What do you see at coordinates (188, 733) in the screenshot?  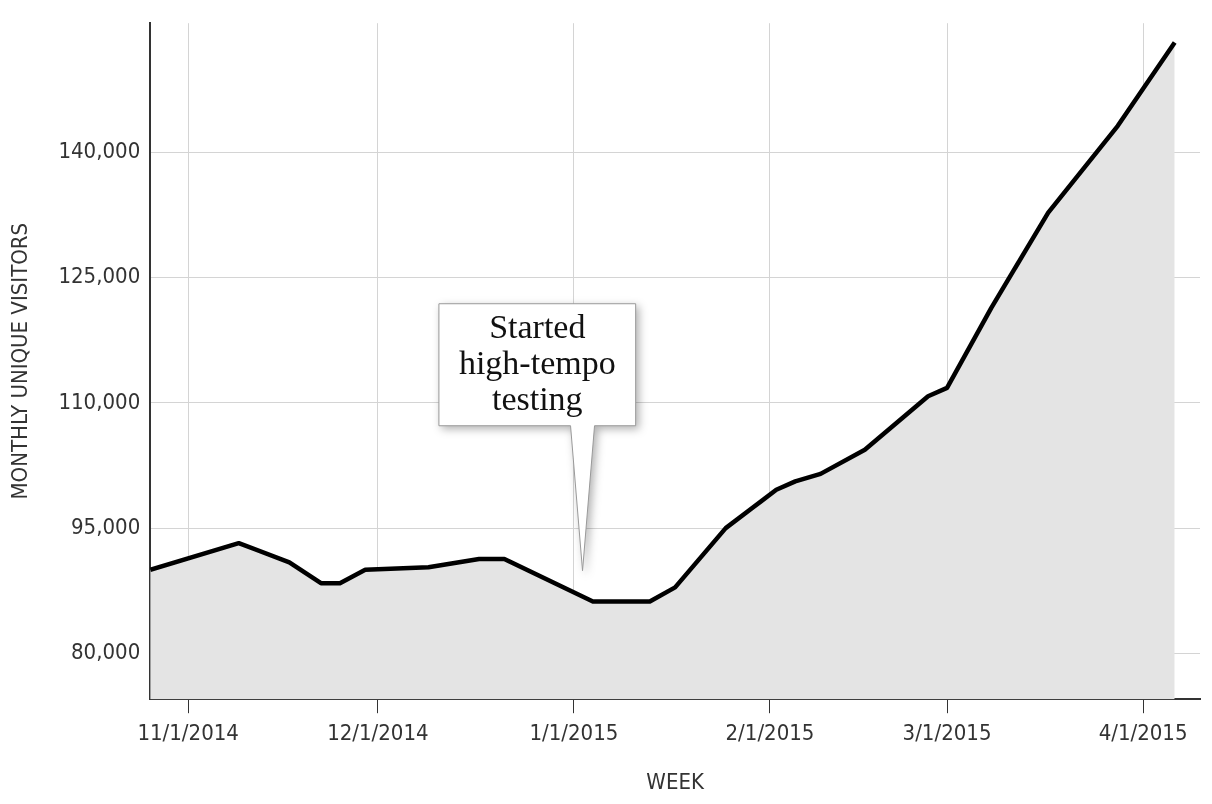 I see `x-tick-label: 11/1/2014` at bounding box center [188, 733].